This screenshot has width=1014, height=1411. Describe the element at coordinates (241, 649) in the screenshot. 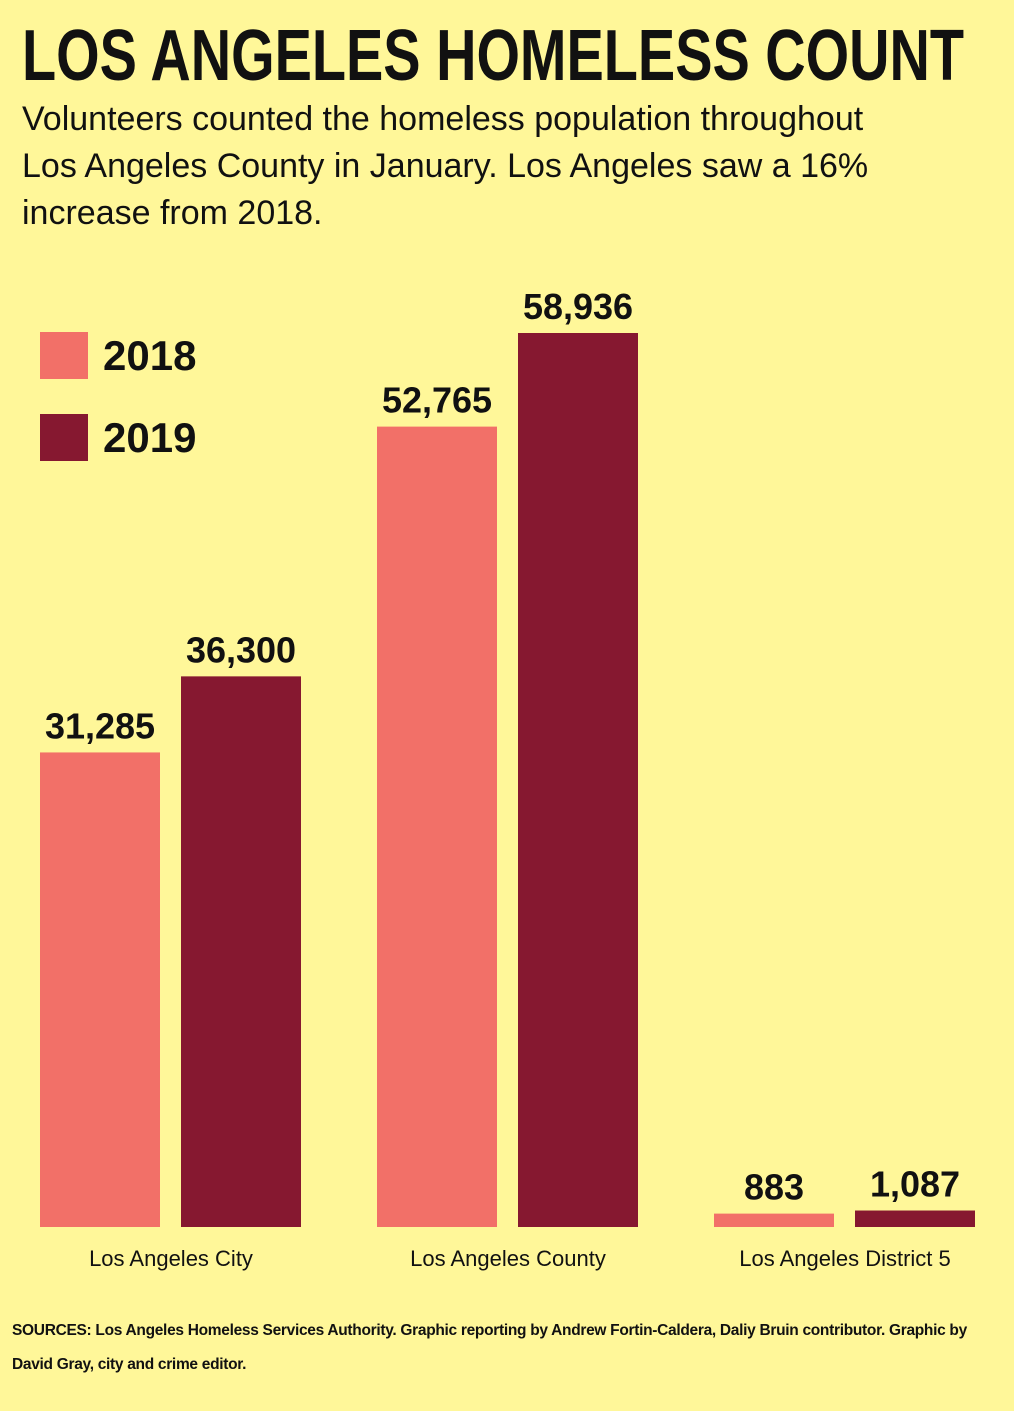

I see `value-label: 36,300` at that location.